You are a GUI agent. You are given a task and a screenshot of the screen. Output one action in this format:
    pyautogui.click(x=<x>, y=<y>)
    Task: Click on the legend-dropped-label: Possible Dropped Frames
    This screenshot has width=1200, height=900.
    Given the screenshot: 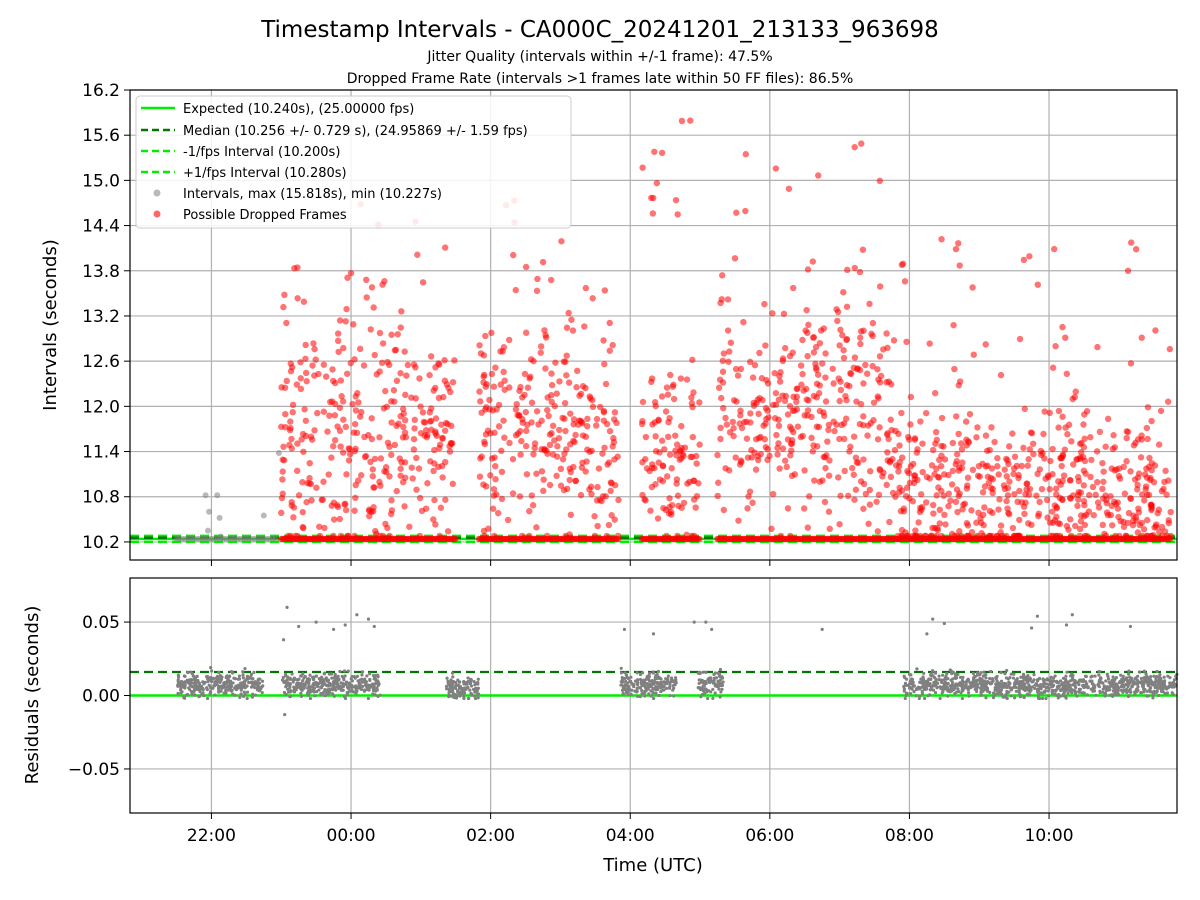 What is the action you would take?
    pyautogui.click(x=265, y=215)
    